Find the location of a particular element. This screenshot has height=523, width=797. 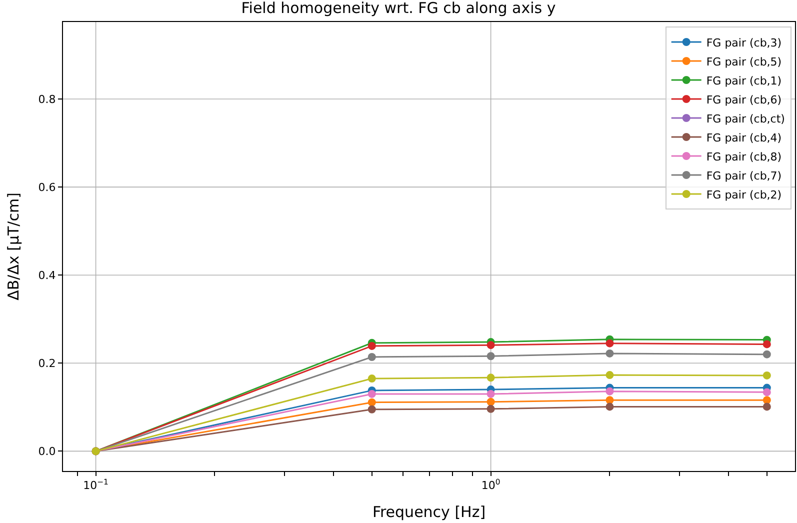

y-tick-label: 0.6 is located at coordinates (47, 187).